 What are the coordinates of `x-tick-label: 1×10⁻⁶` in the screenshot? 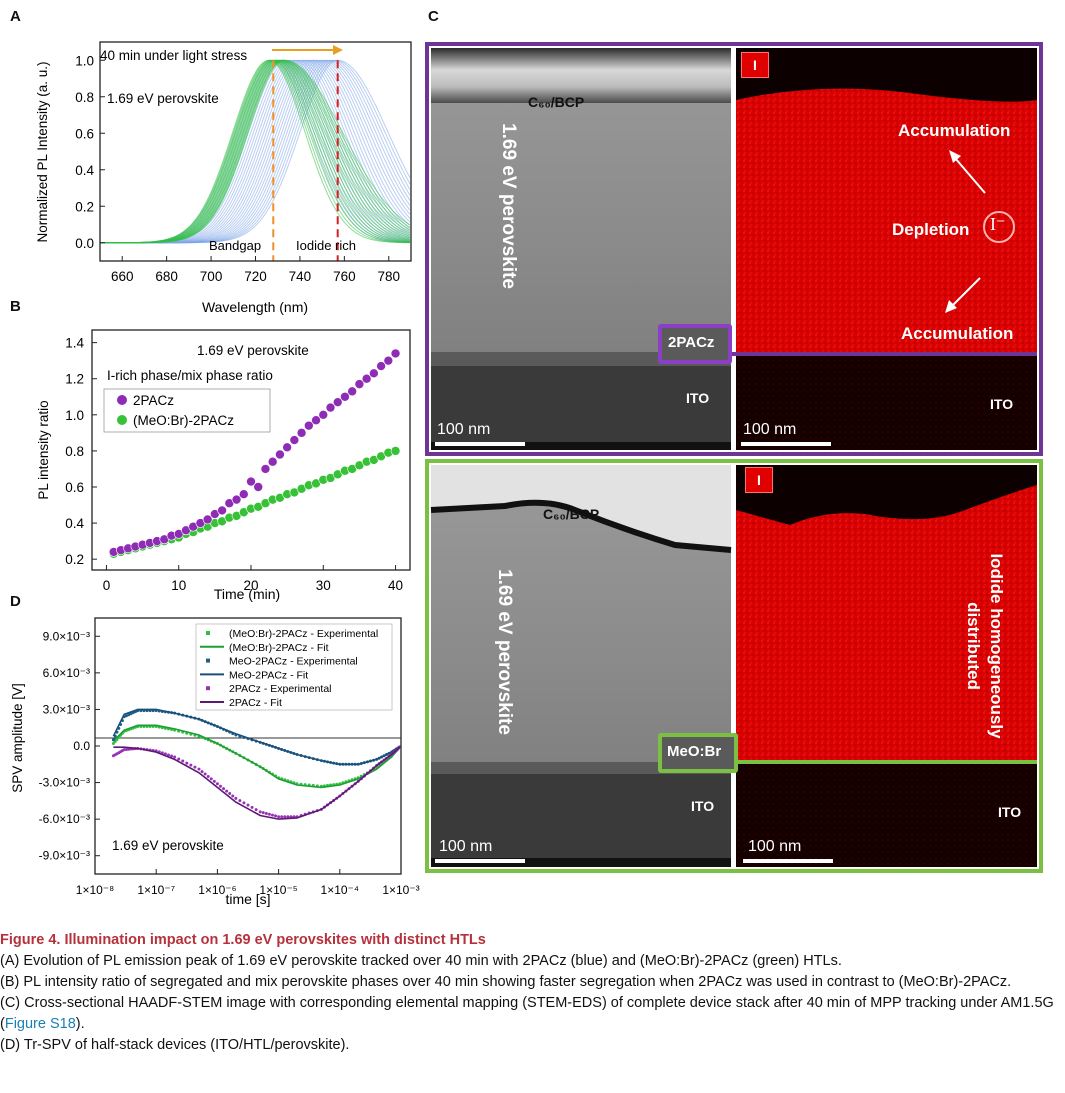 It's located at (217, 890).